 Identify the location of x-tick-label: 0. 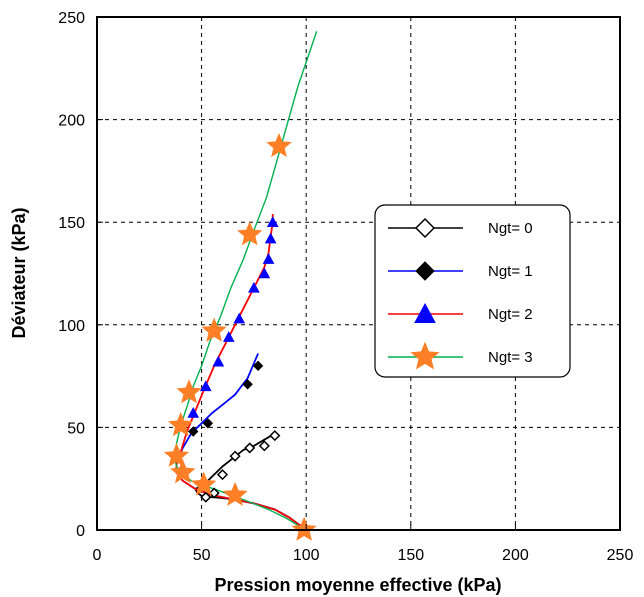
(97, 555).